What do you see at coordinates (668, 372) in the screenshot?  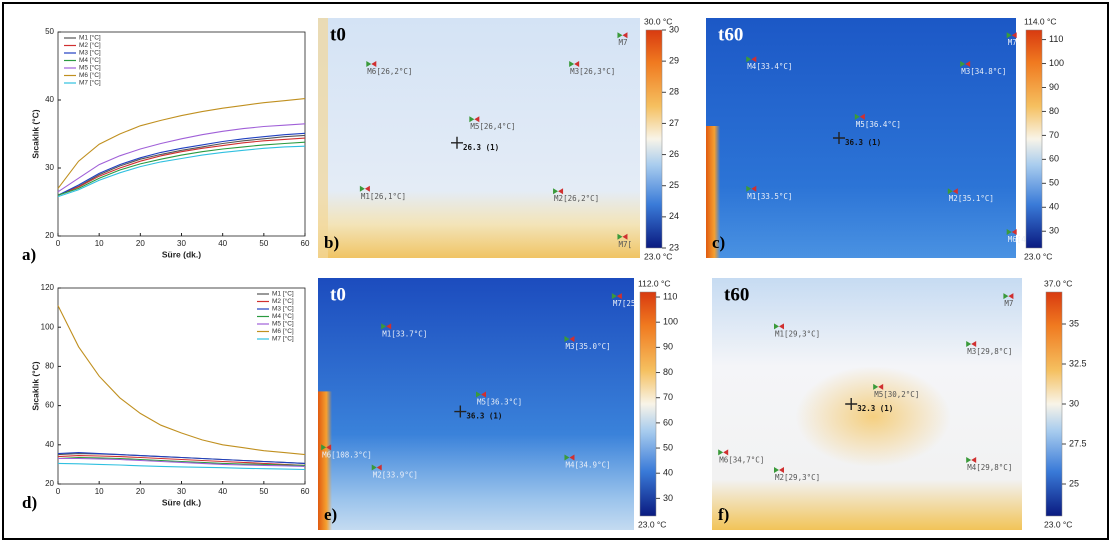 I see `colorbar-tick-label: 80` at bounding box center [668, 372].